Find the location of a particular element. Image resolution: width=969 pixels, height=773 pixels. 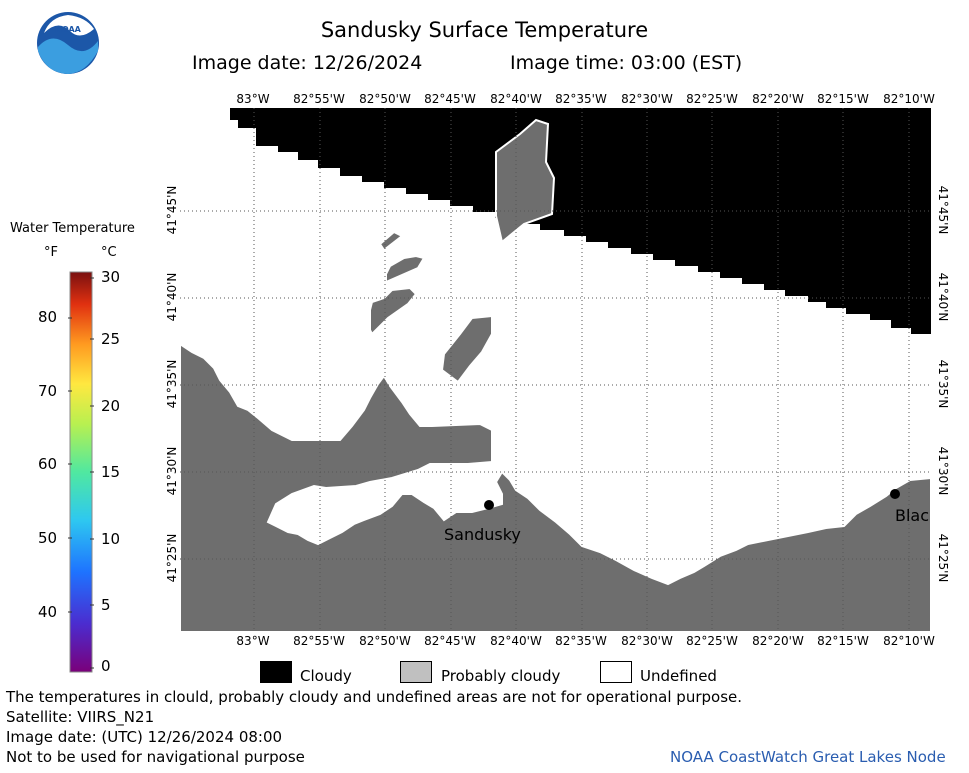

legend-swatch-cloudy is located at coordinates (276, 672).